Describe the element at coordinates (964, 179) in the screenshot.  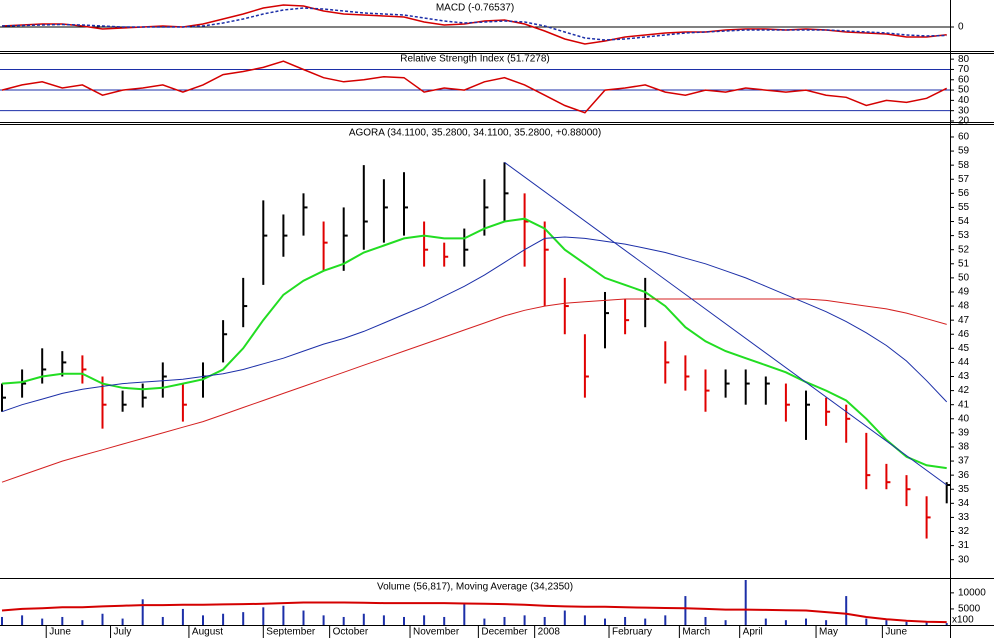
I see `y-tick-label: 57` at that location.